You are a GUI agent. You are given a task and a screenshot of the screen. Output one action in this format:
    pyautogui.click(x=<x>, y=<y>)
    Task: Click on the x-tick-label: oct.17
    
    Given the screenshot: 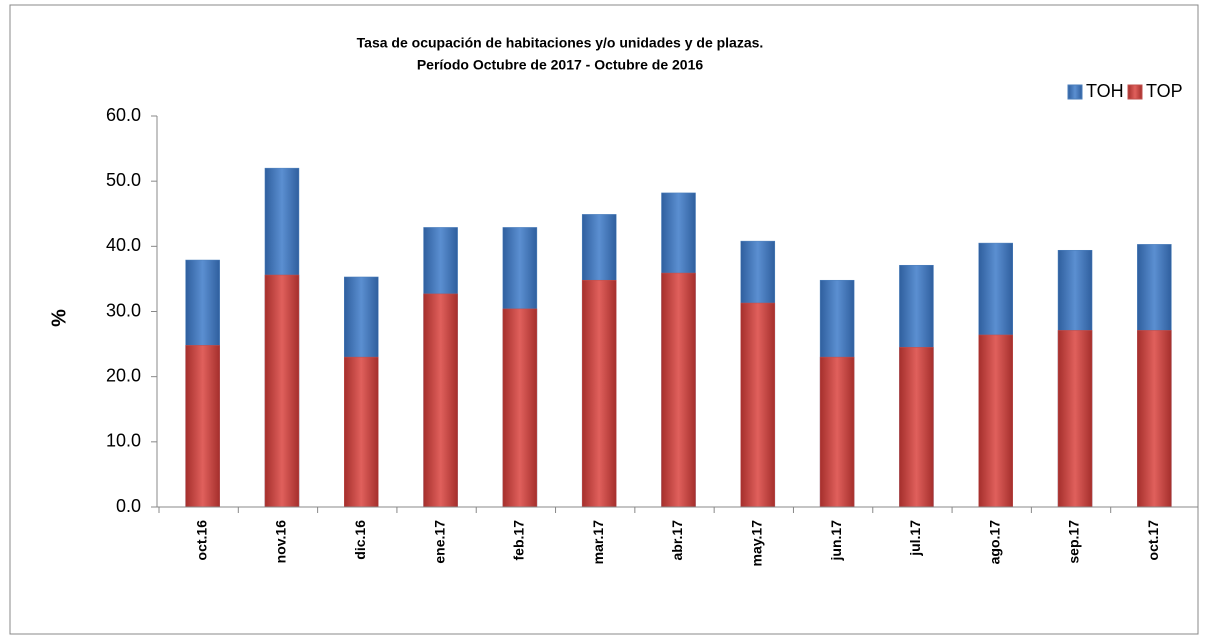 What is the action you would take?
    pyautogui.click(x=1153, y=540)
    